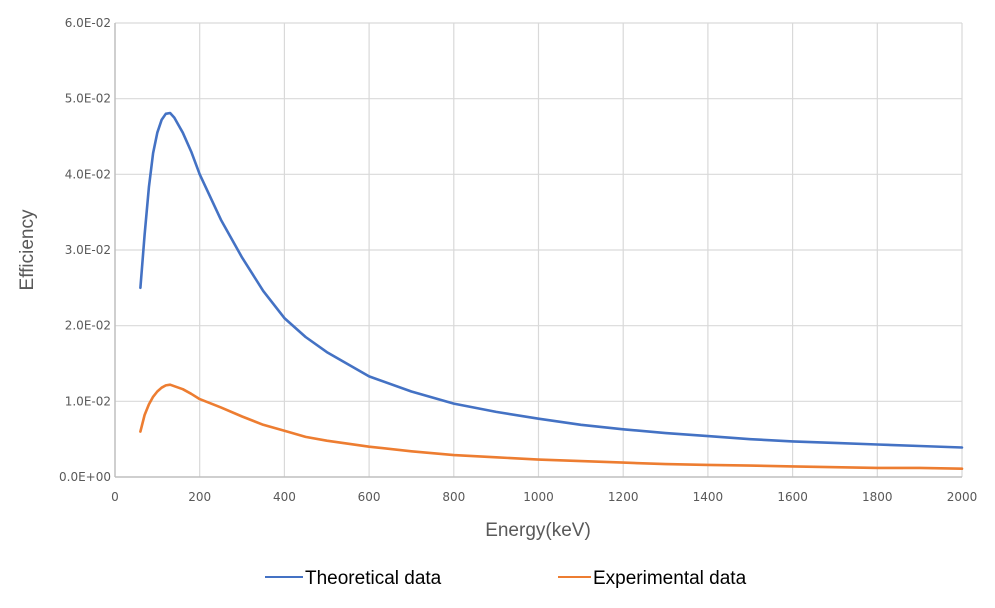 The height and width of the screenshot is (608, 995). I want to click on x-tick-label: 2000, so click(962, 497).